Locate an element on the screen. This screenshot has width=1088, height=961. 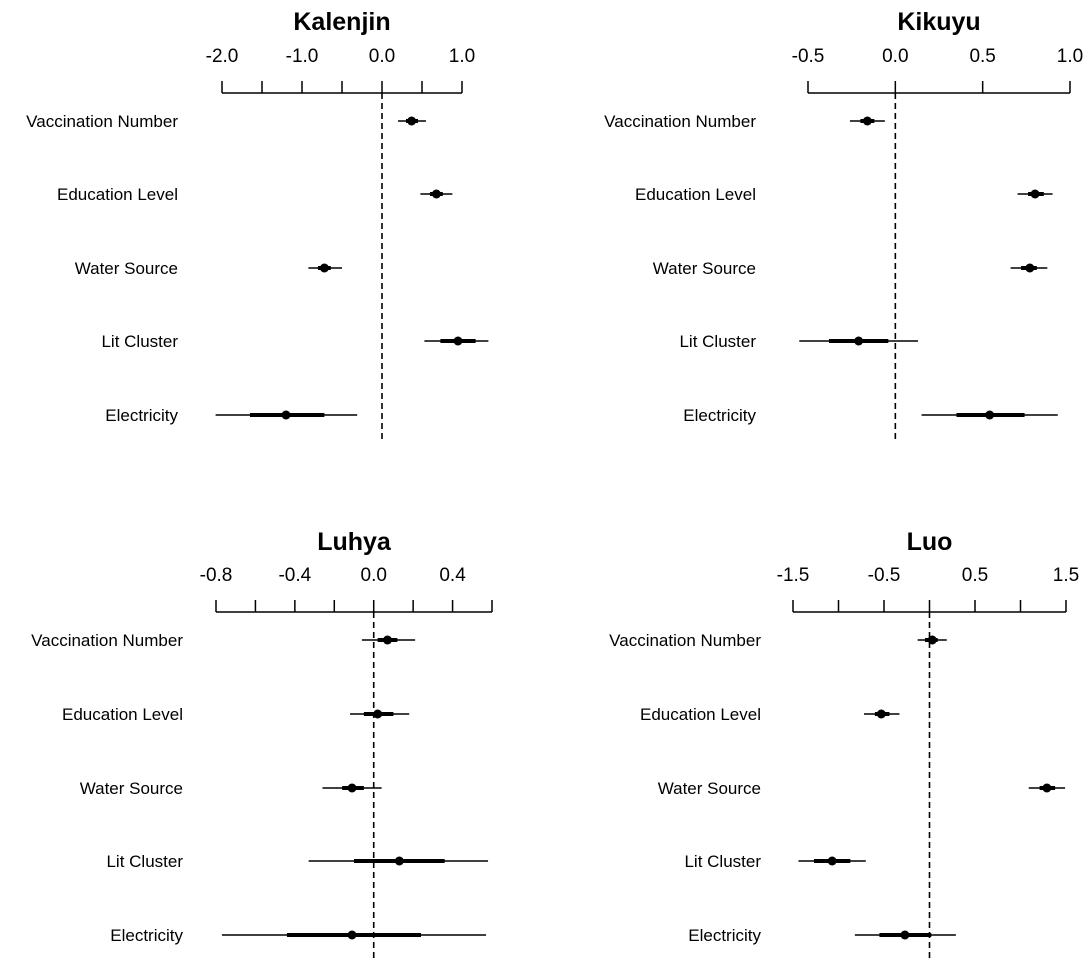
tick-label: -0.8 is located at coordinates (216, 575).